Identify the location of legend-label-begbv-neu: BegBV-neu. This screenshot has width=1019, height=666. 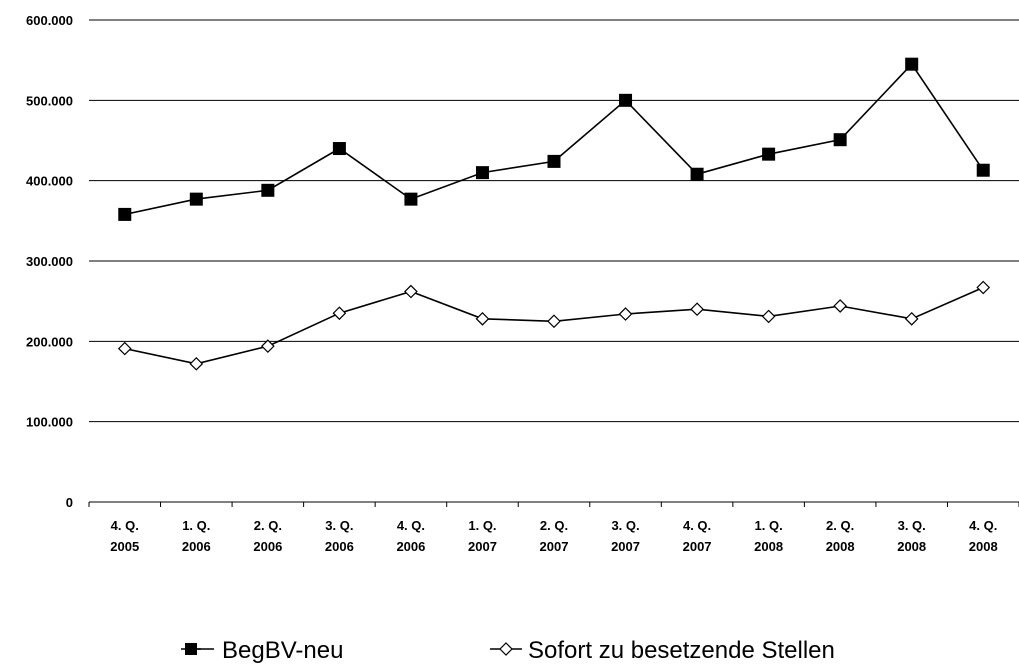
(282, 650).